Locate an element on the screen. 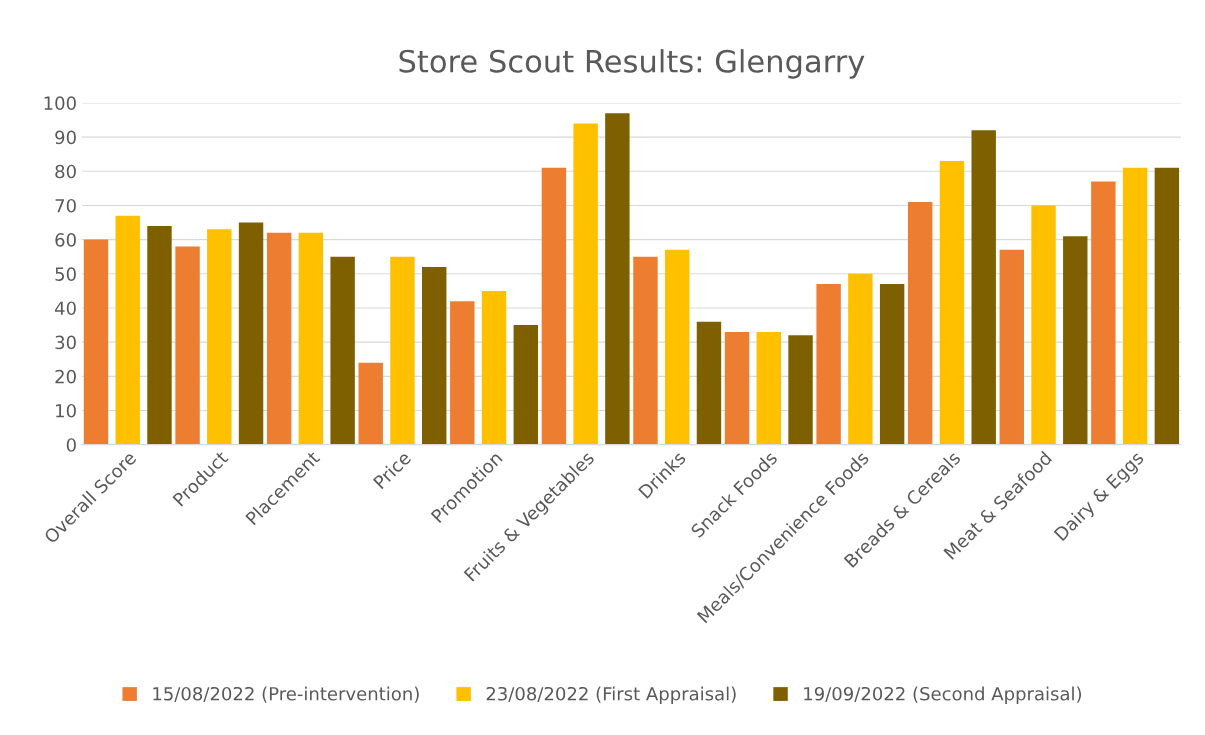 The image size is (1205, 735). y-tick-label: 90 is located at coordinates (65, 137).